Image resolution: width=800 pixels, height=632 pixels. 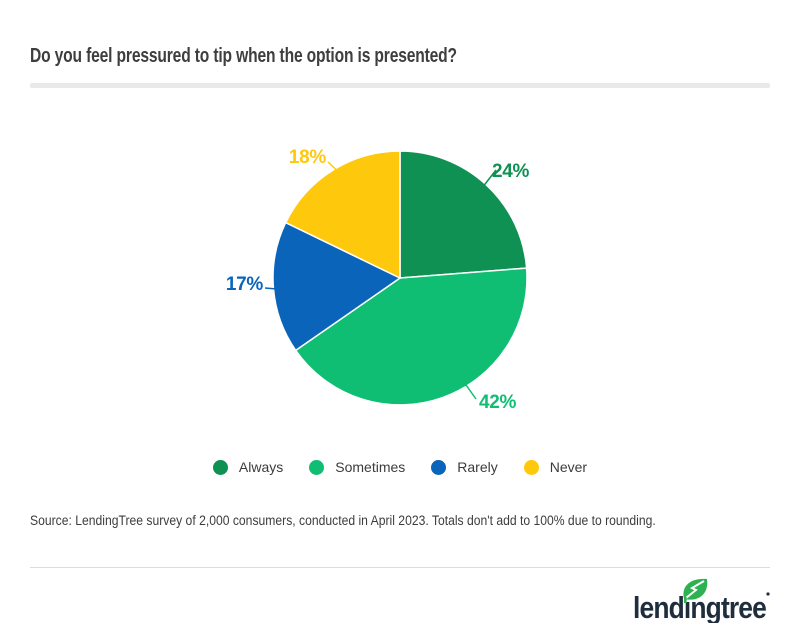 I want to click on pie-slice-never, so click(x=342, y=214).